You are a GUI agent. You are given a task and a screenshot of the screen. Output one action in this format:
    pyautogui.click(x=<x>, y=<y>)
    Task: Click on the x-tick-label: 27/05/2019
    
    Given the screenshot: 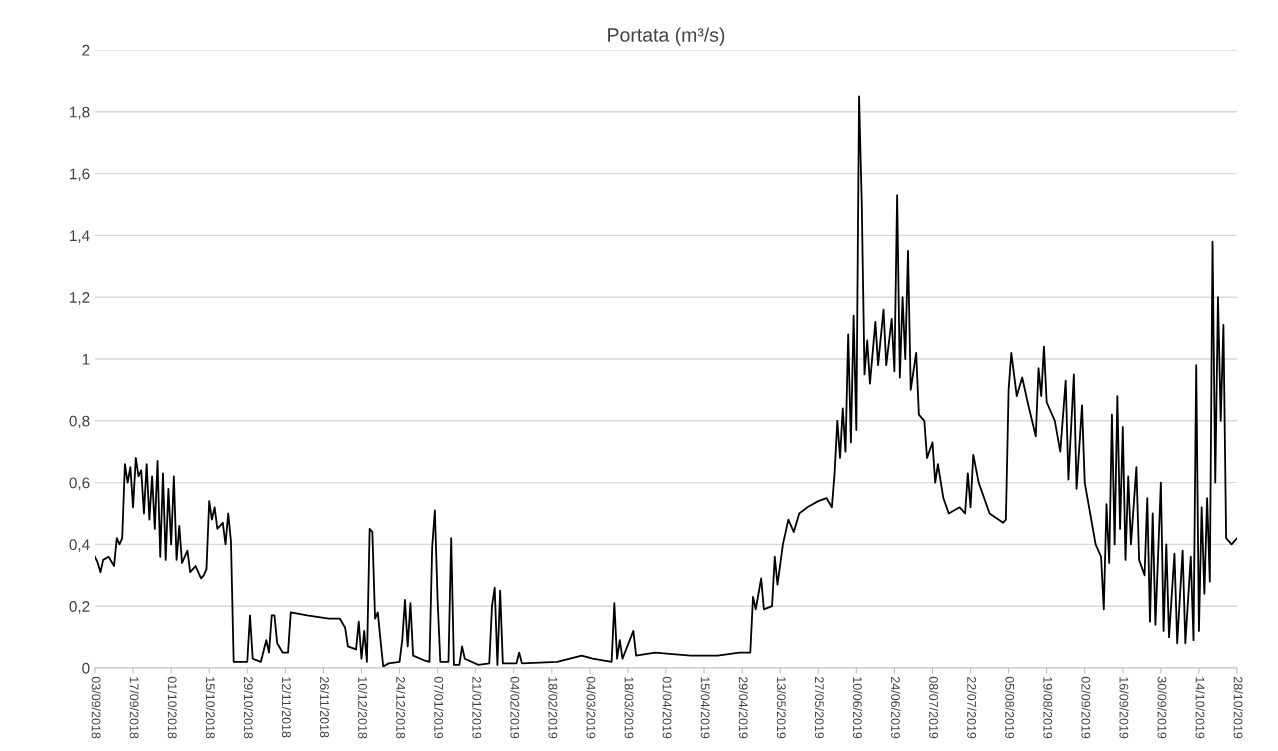 What is the action you would take?
    pyautogui.click(x=819, y=707)
    